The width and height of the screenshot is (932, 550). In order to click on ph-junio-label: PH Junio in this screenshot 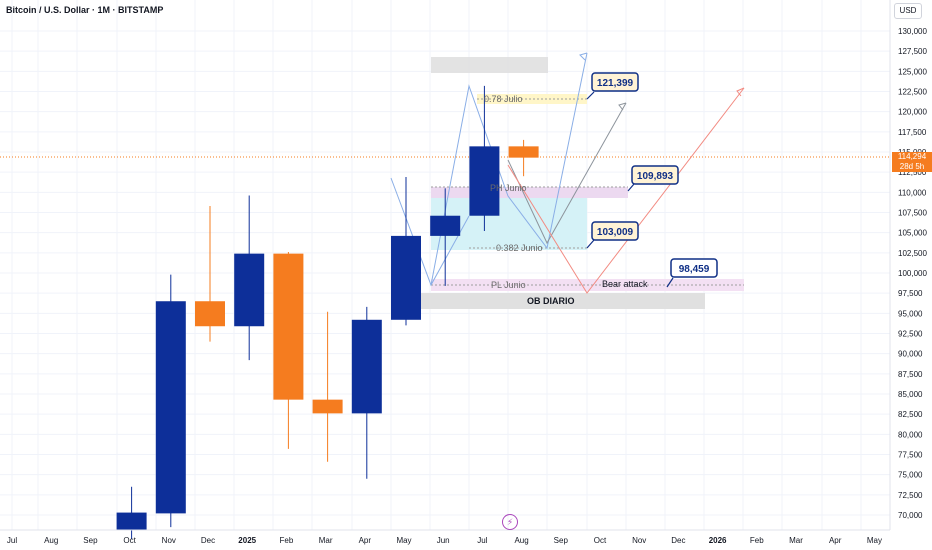, I will do `click(508, 188)`.